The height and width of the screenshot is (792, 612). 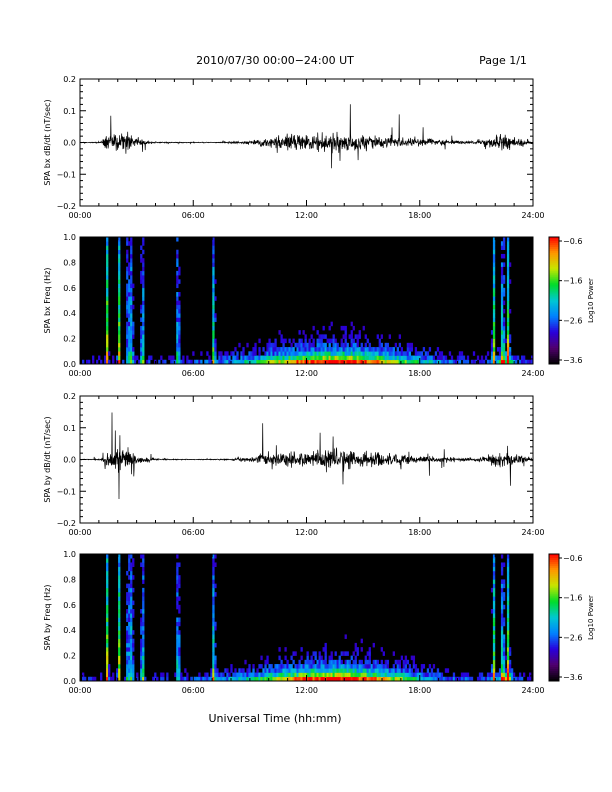 I want to click on bx-dbdt-y-tick-label: −0.2, so click(x=66, y=206).